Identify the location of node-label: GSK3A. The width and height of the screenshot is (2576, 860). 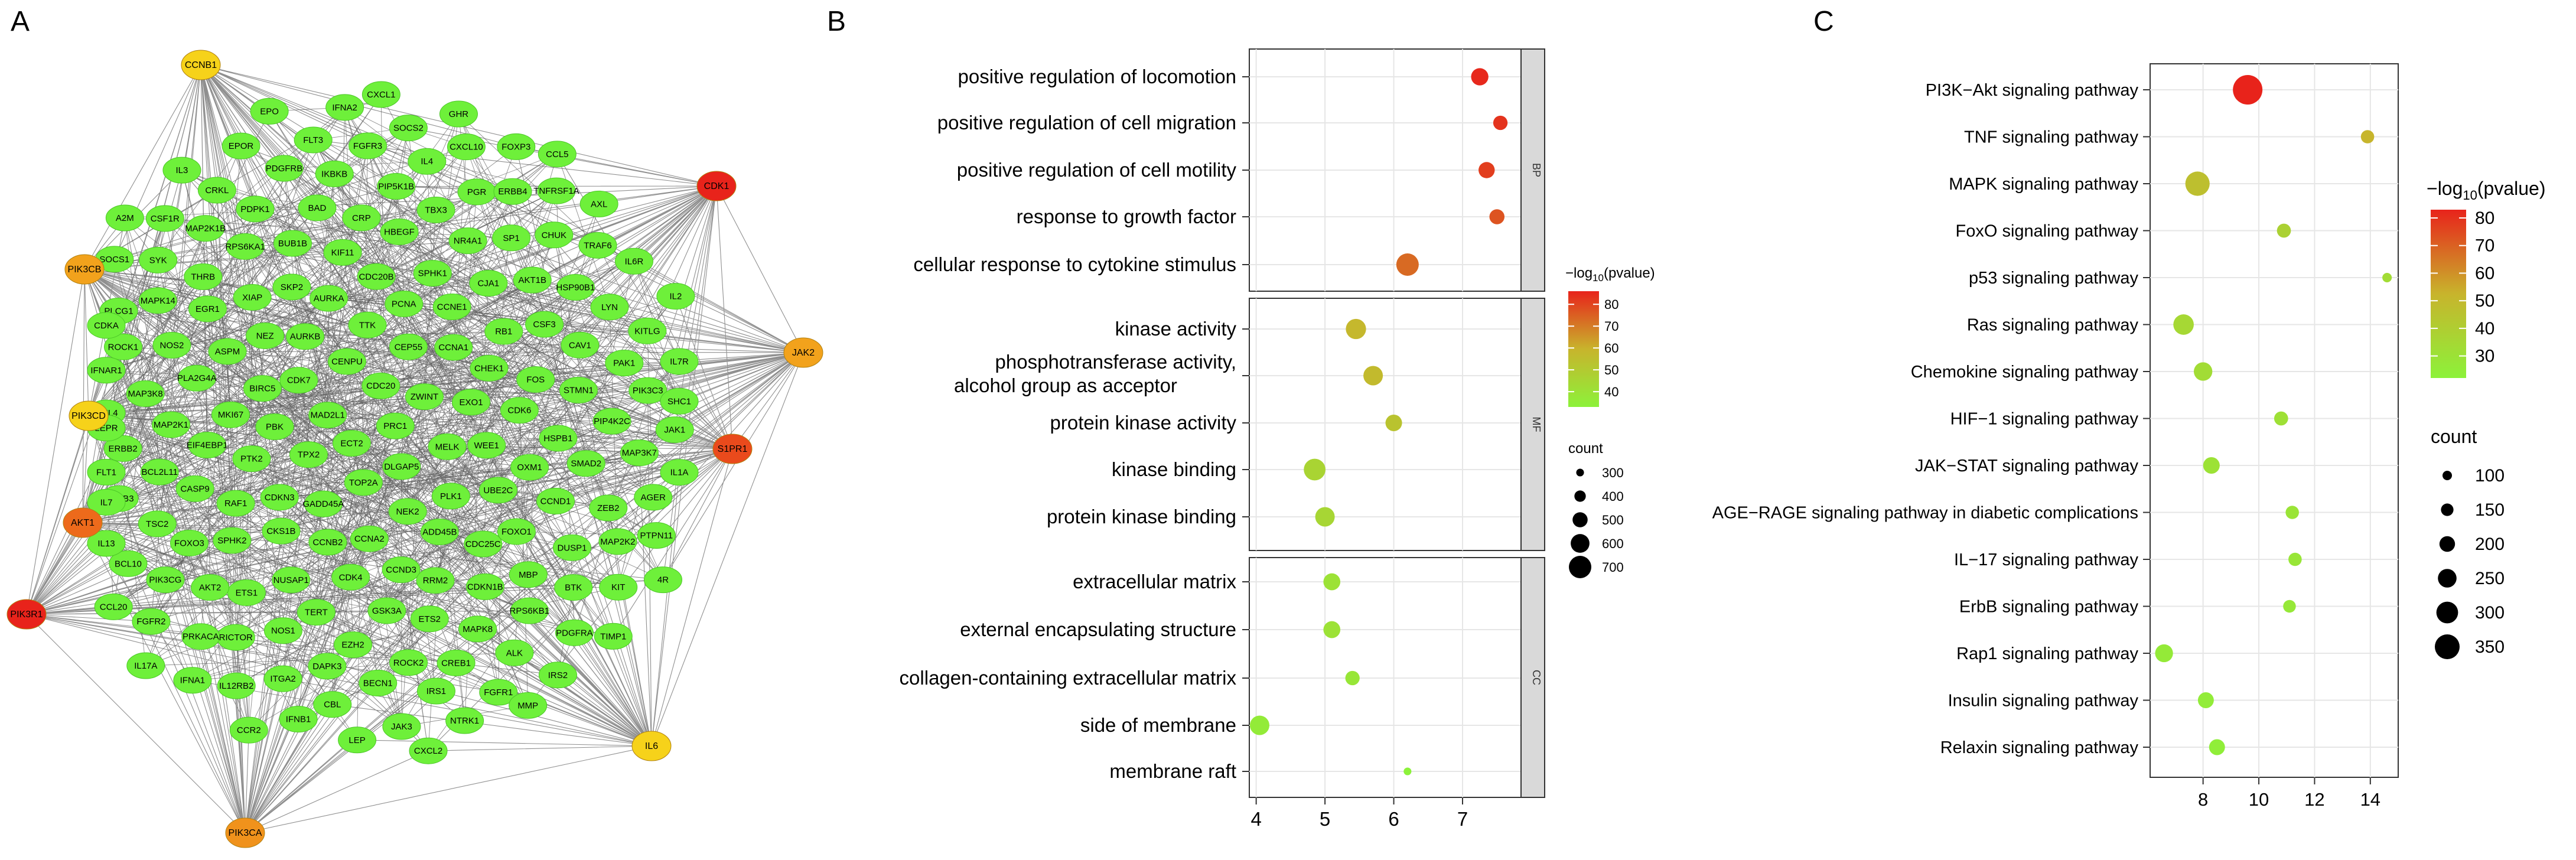
(387, 611).